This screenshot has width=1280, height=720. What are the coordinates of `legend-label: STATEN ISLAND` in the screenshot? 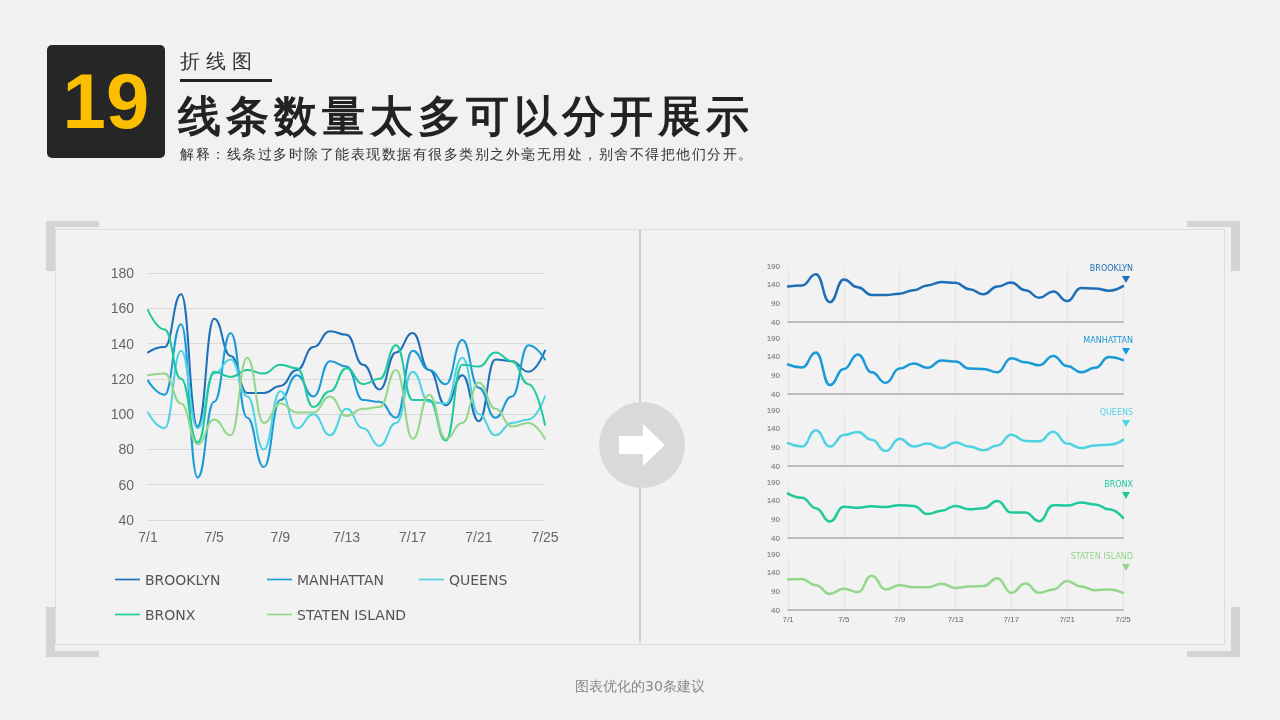 It's located at (352, 614).